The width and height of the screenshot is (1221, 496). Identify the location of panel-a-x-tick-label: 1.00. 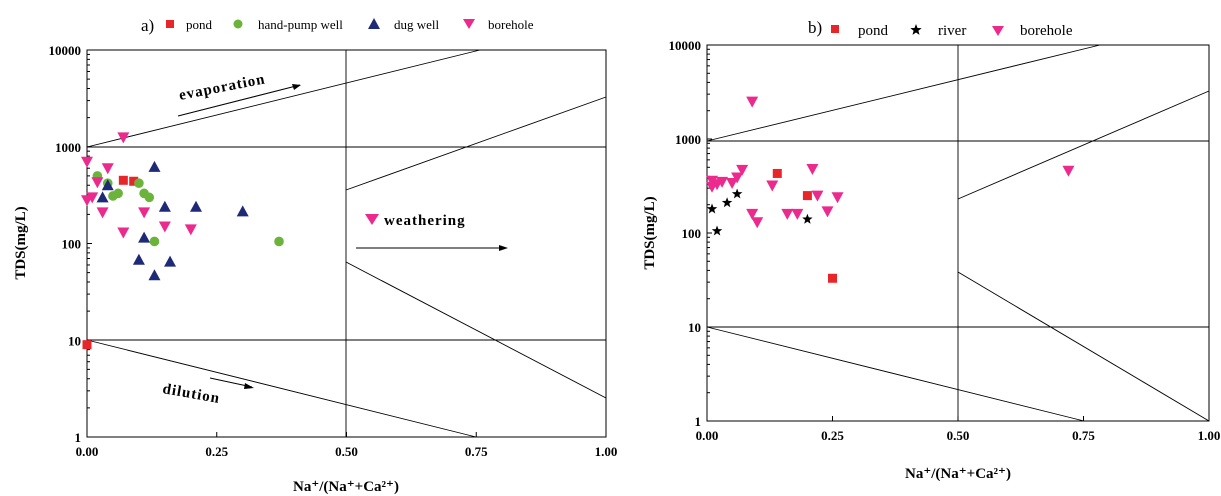
(606, 451).